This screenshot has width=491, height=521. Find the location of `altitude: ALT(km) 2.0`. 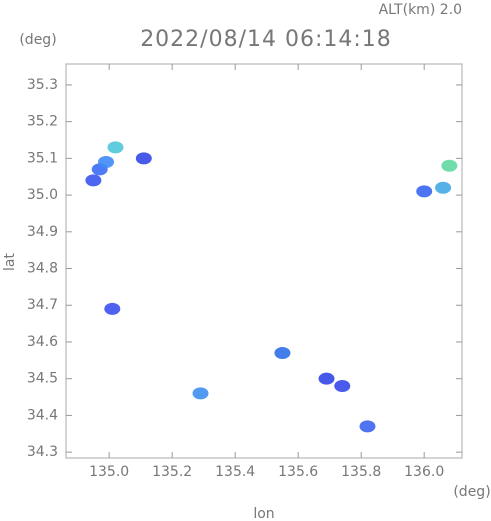

altitude: ALT(km) 2.0 is located at coordinates (420, 10).